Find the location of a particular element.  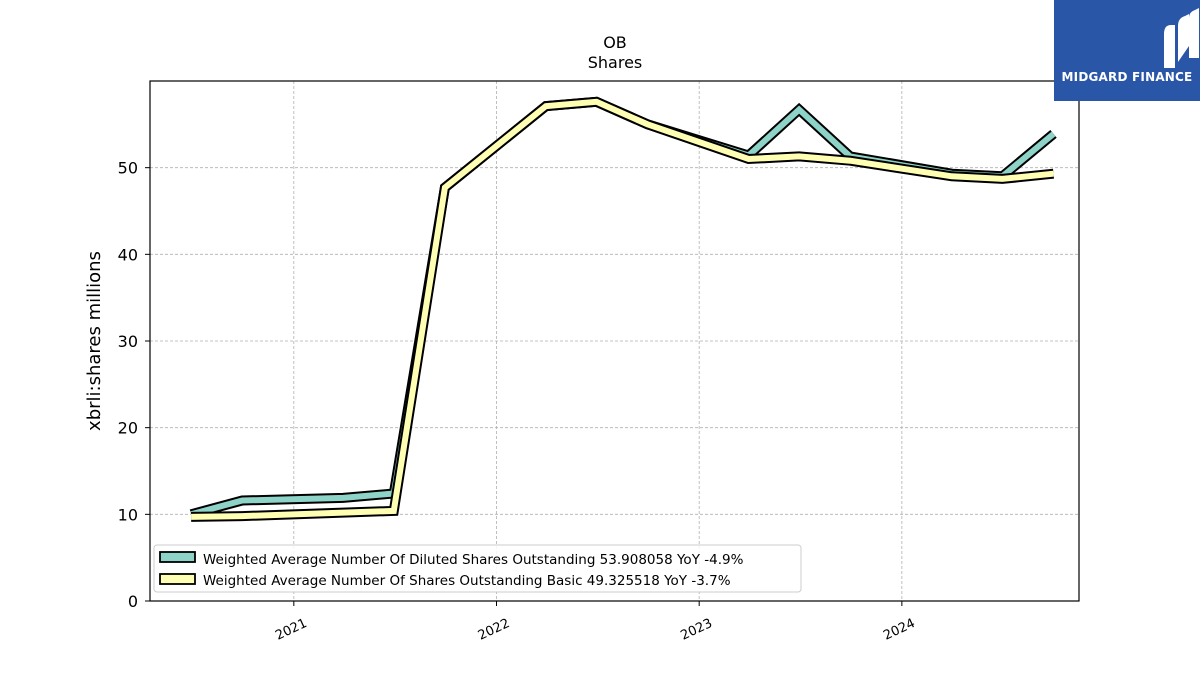

y-tick-label: 20 is located at coordinates (128, 428).